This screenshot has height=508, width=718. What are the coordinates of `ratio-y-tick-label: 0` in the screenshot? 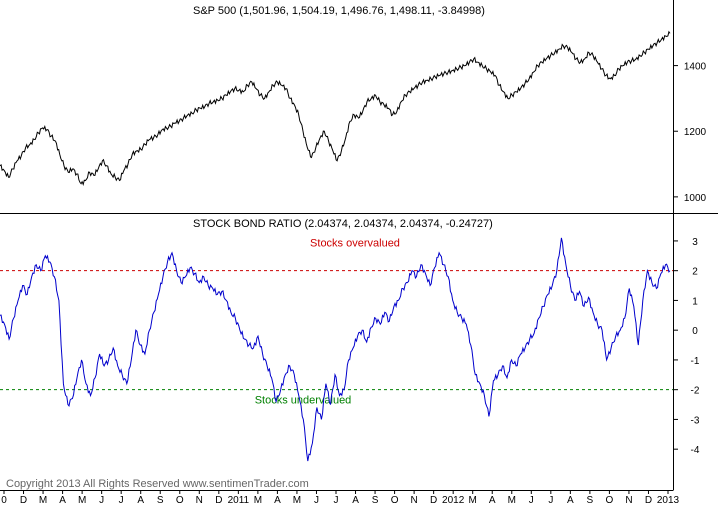 It's located at (695, 331).